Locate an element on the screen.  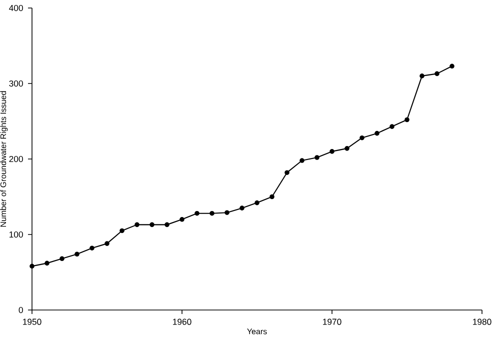
x-tick-label: 1980 is located at coordinates (482, 321).